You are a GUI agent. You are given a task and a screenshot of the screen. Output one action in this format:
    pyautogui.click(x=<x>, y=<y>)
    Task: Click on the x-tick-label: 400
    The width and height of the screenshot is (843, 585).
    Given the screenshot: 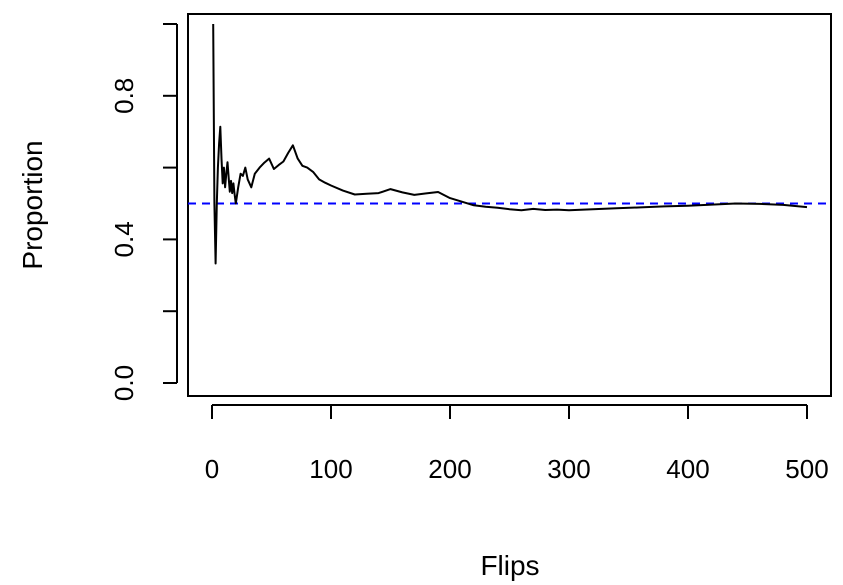 What is the action you would take?
    pyautogui.click(x=687, y=469)
    